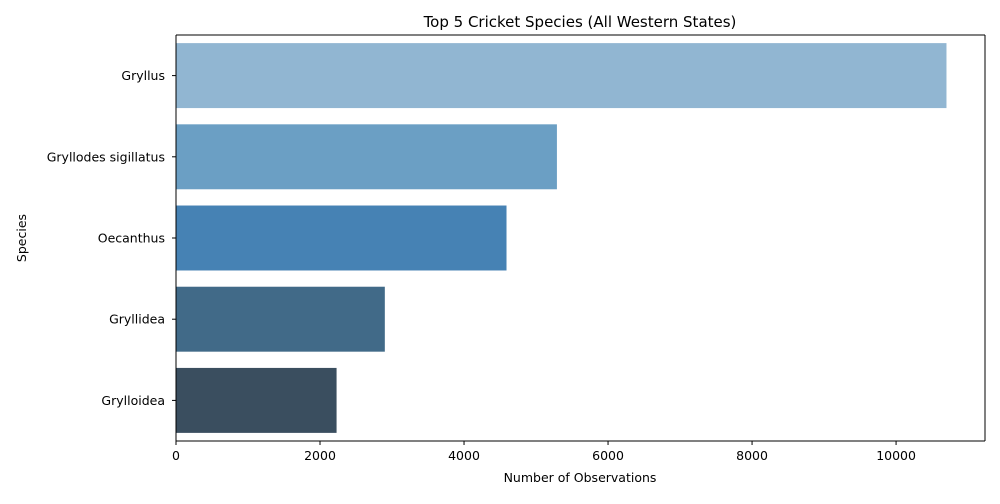 The width and height of the screenshot is (1000, 504). Describe the element at coordinates (464, 455) in the screenshot. I see `x-tick-label: 4000` at that location.